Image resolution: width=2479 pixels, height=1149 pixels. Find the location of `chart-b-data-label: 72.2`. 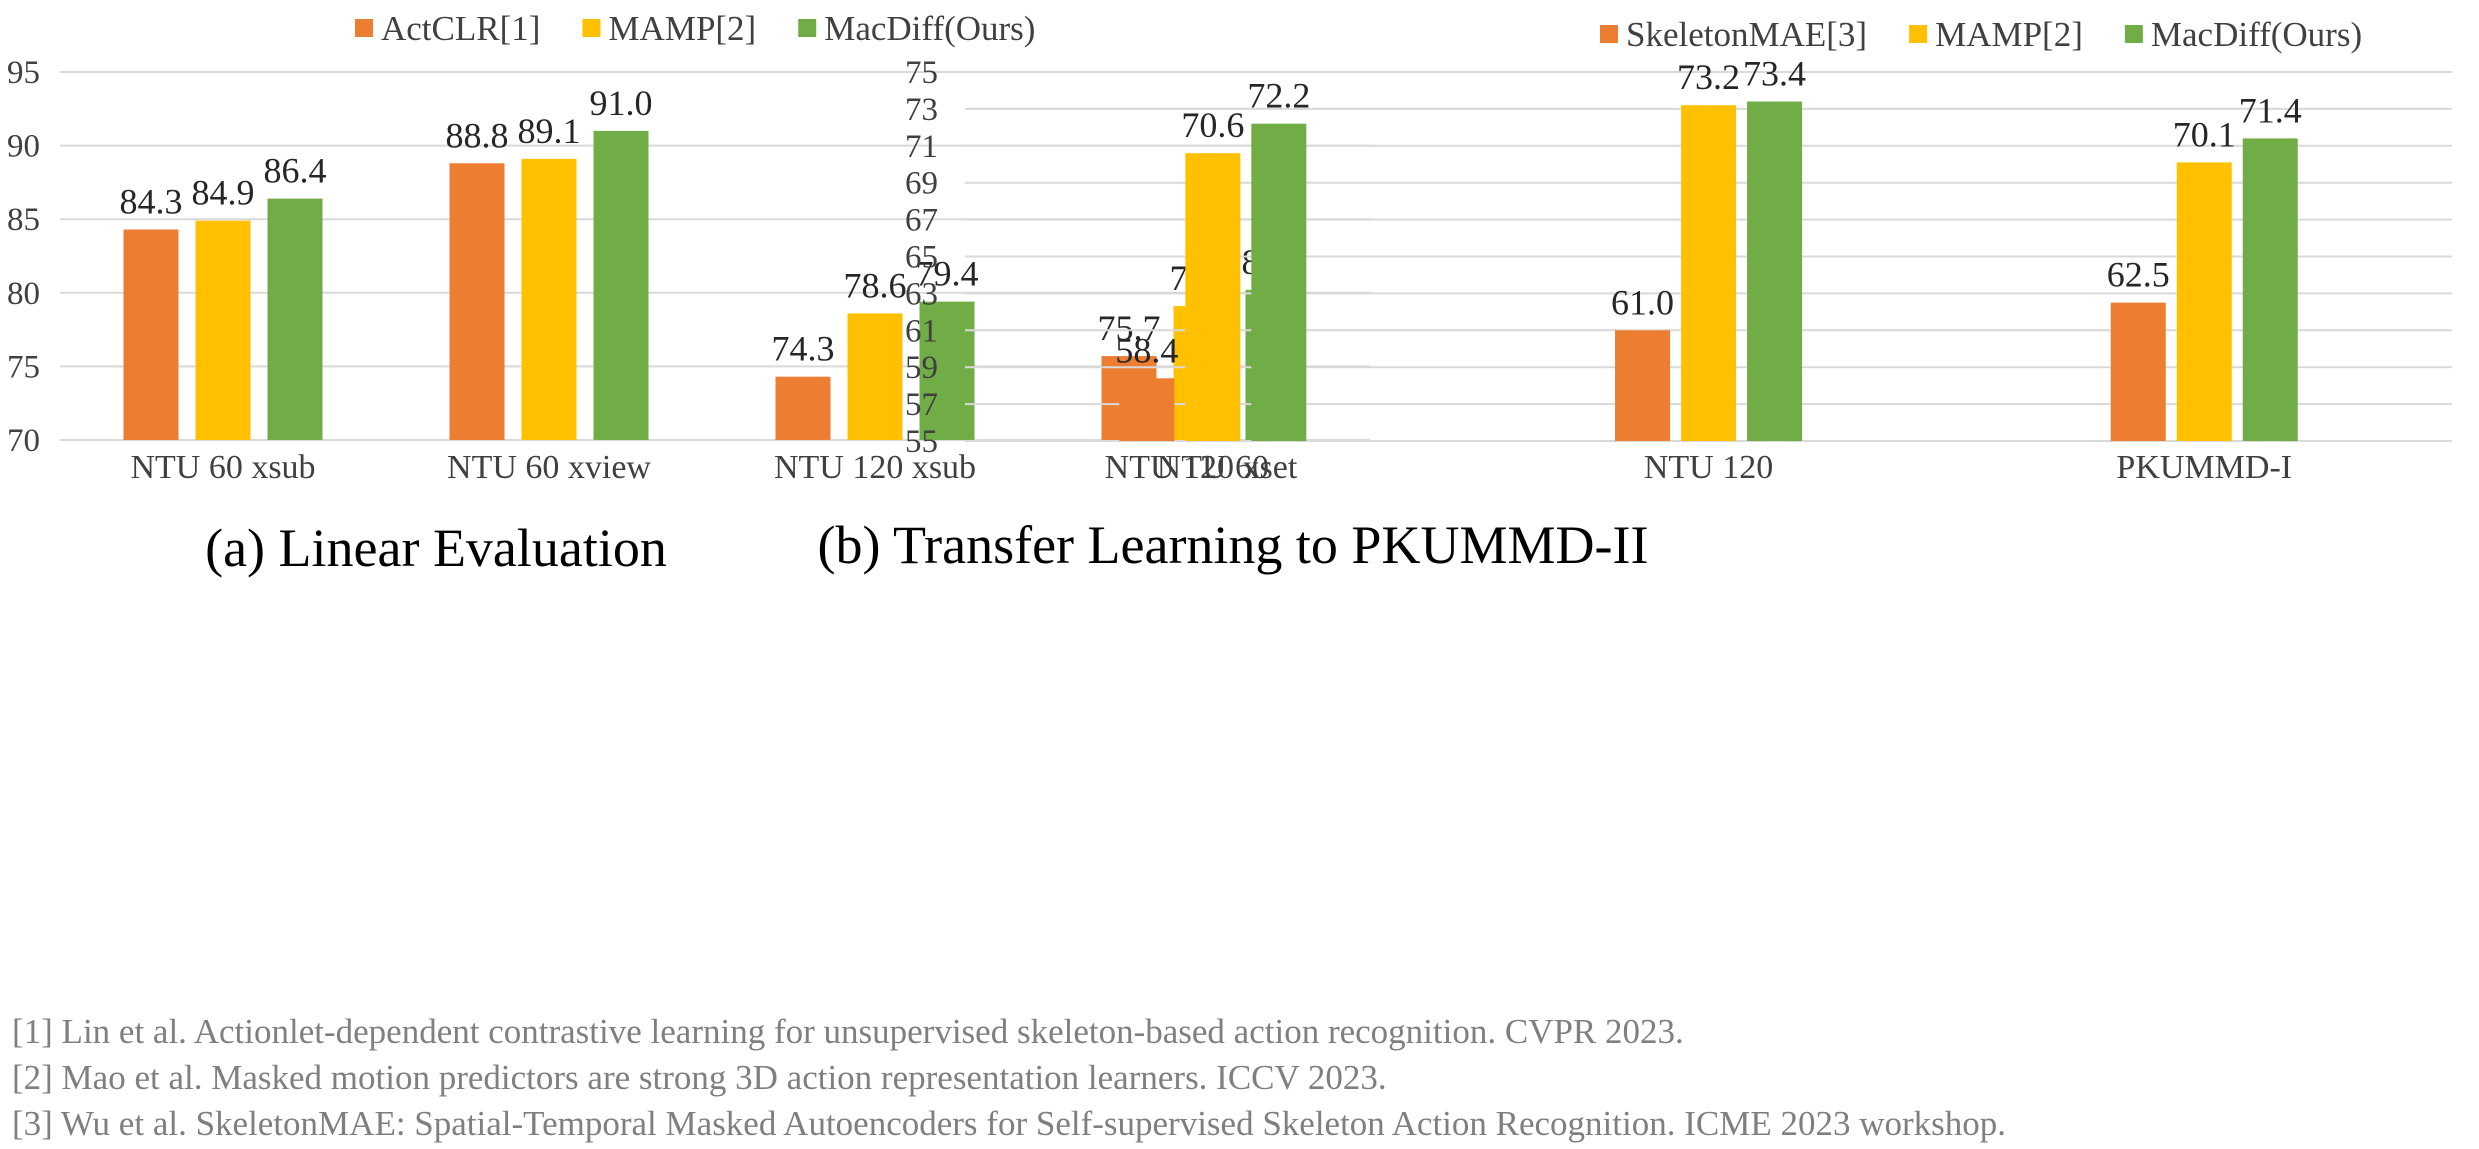

chart-b-data-label: 72.2 is located at coordinates (1278, 96).